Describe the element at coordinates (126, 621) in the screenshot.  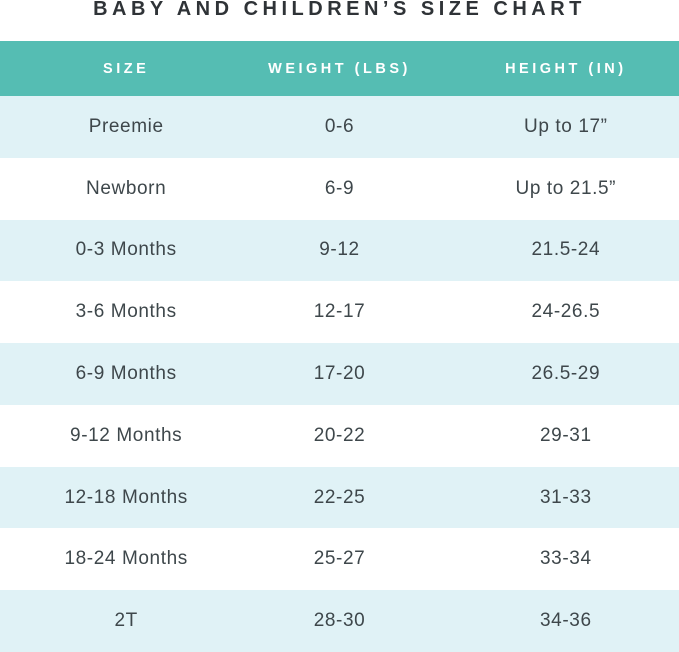
I see `cell-size: 2T` at that location.